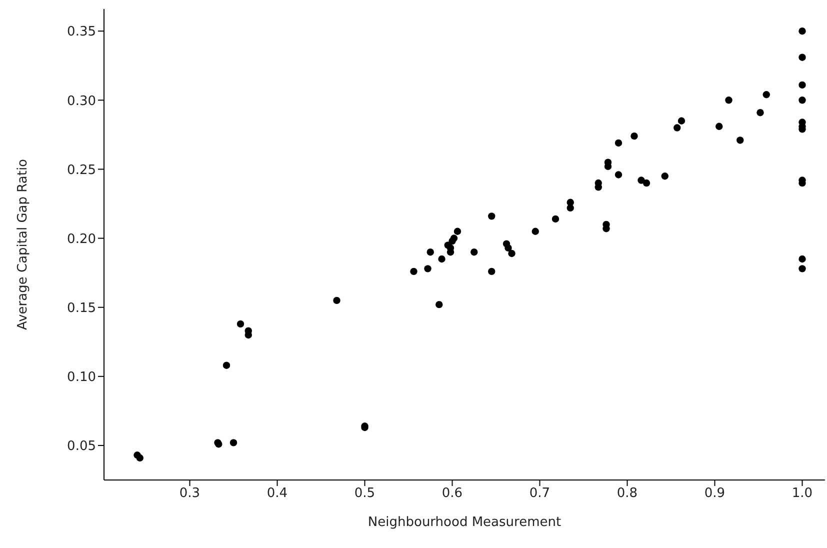 The image size is (827, 548). Describe the element at coordinates (81, 32) in the screenshot. I see `y-tick-label: 0.35` at that location.